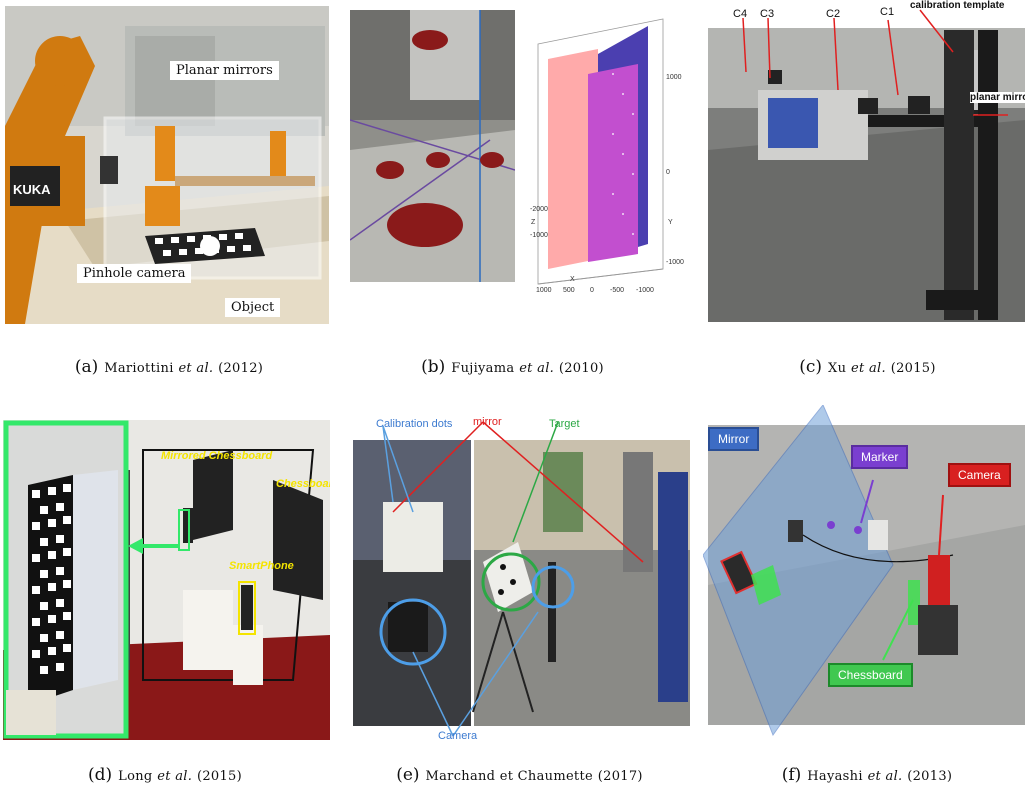  I want to click on caption-f-label: (f), so click(791, 775).